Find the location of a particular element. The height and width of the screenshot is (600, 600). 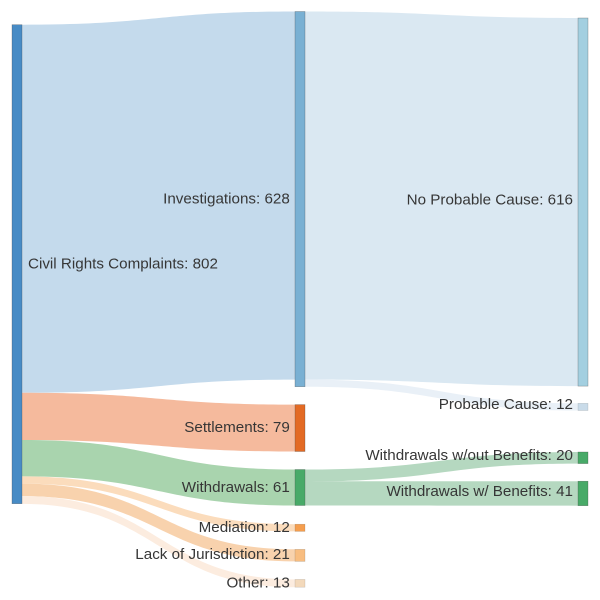

svg-text: Settlements: 79 is located at coordinates (237, 427).